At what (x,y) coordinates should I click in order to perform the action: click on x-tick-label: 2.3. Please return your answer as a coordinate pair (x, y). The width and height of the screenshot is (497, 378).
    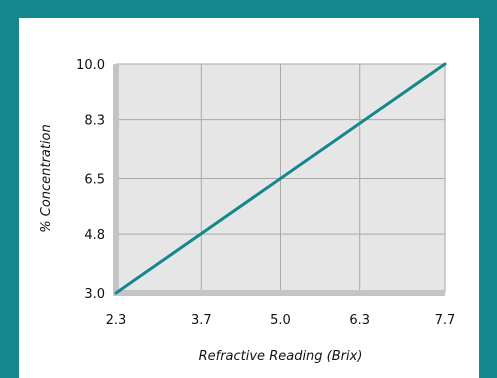
    Looking at the image, I should click on (116, 320).